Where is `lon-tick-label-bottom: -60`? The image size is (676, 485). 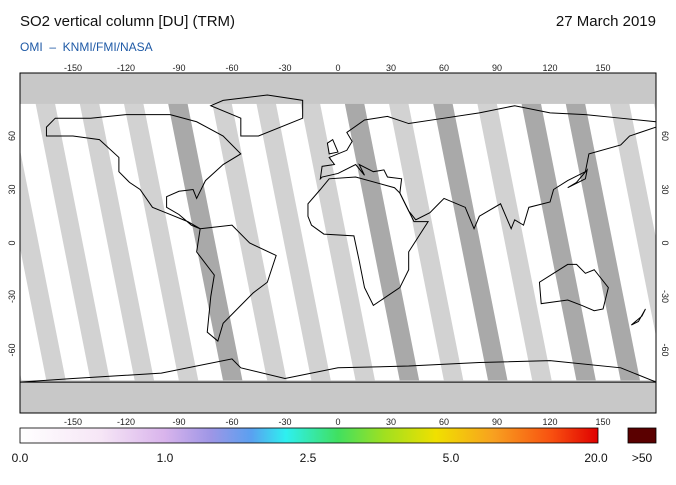
lon-tick-label-bottom: -60 is located at coordinates (231, 422).